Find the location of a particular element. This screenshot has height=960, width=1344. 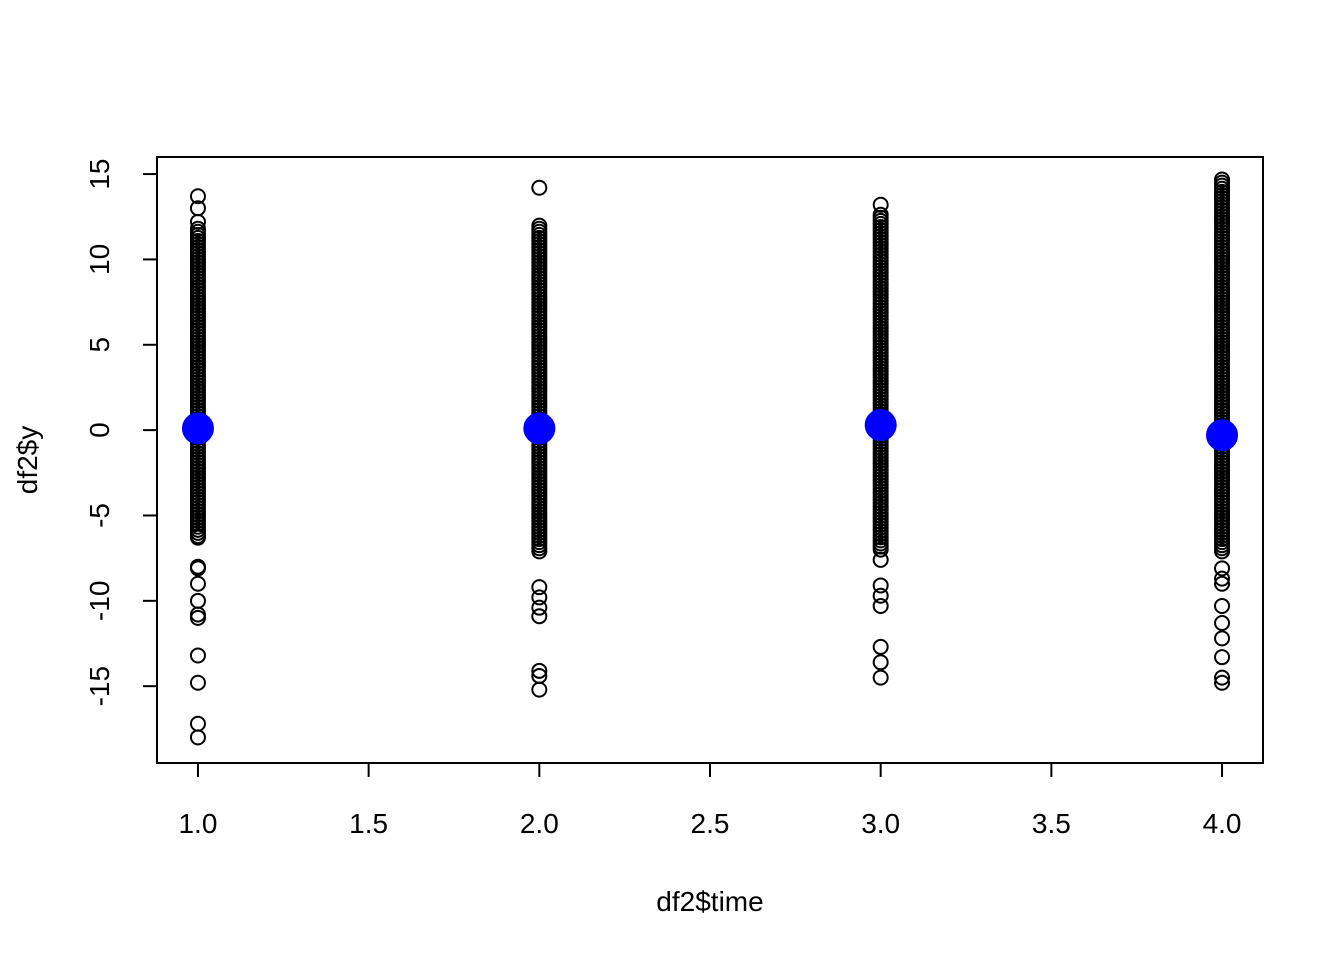

y-tick-label: 0 is located at coordinates (99, 430).